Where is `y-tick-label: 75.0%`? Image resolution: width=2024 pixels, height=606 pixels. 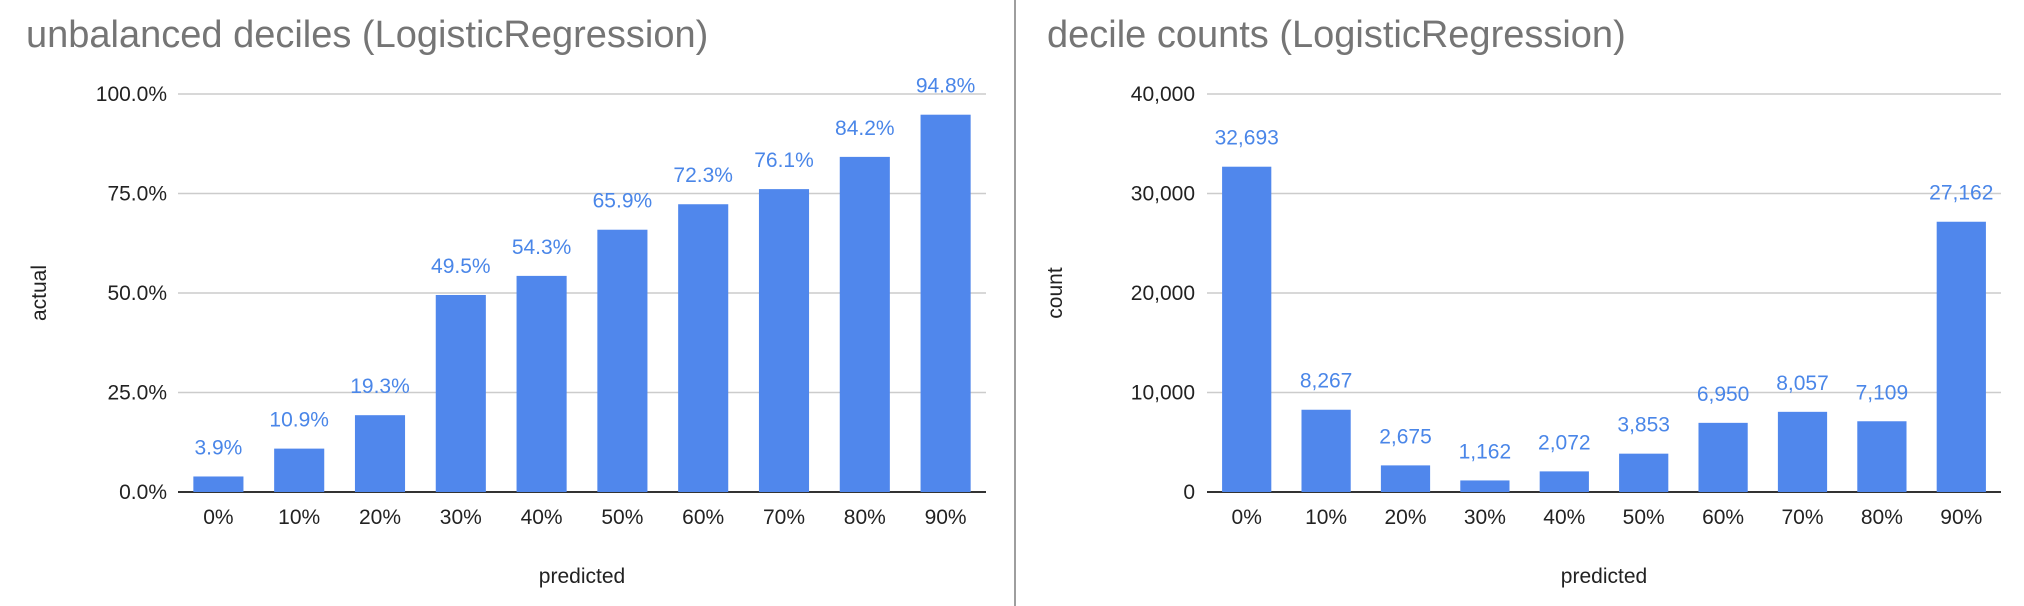 y-tick-label: 75.0% is located at coordinates (137, 194).